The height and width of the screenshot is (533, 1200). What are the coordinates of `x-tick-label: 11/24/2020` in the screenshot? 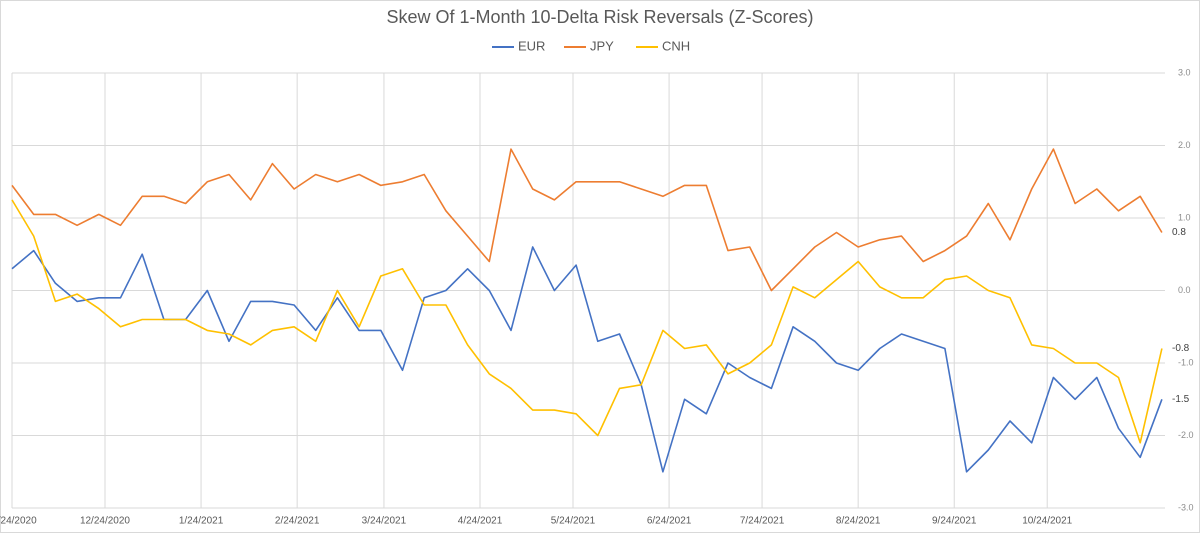 It's located at (18, 521).